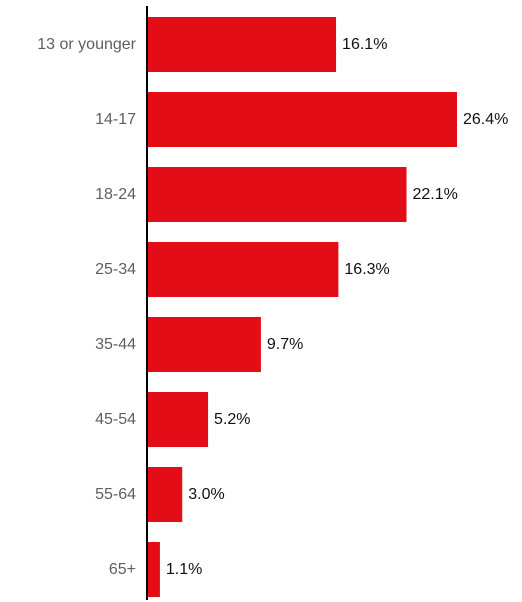 The height and width of the screenshot is (602, 522). I want to click on category-label-2: 18-24, so click(115, 194).